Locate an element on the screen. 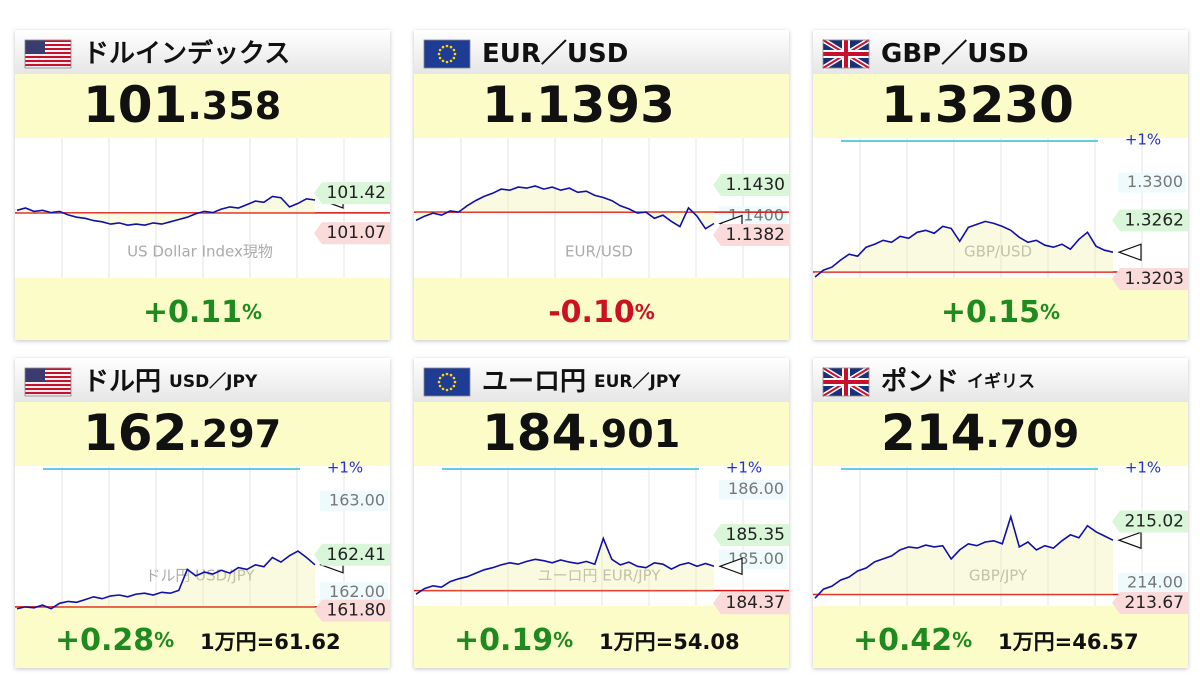 The height and width of the screenshot is (698, 1200). change: +0.11% is located at coordinates (202, 312).